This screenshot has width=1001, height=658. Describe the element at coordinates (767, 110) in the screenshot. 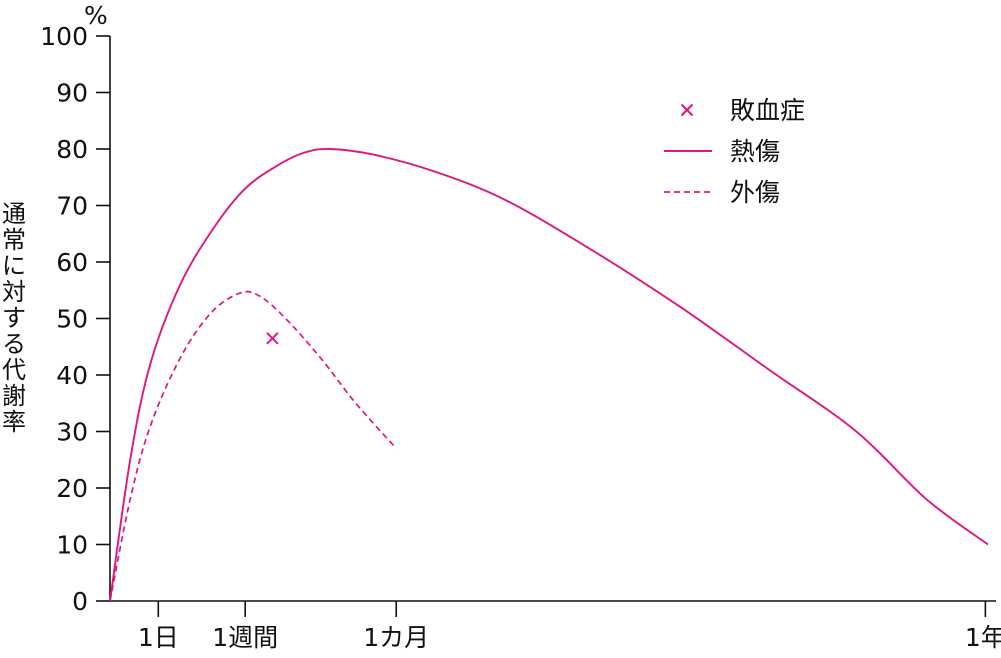

I see `legend-label: 敗血症` at that location.